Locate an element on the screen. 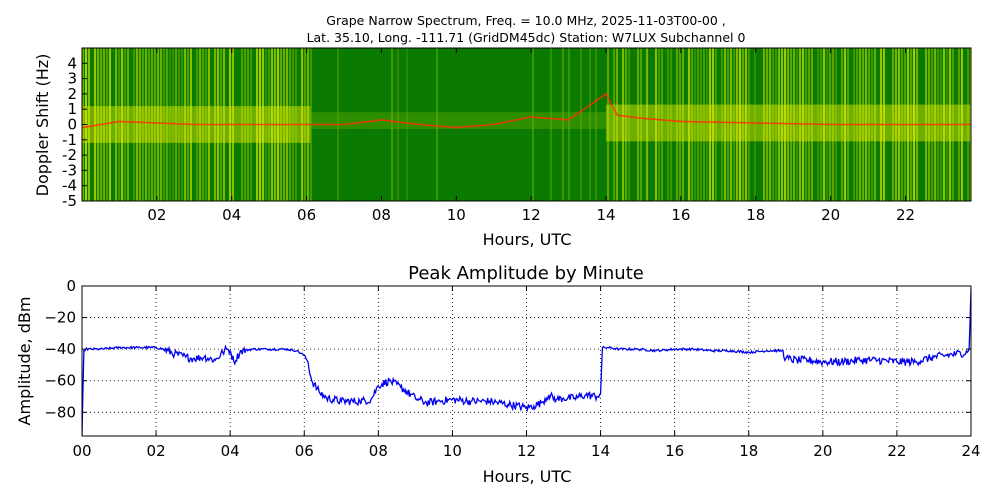 This screenshot has width=1000, height=500. spectrogram-ylabel: Doppler Shift (Hz) is located at coordinates (42, 125).